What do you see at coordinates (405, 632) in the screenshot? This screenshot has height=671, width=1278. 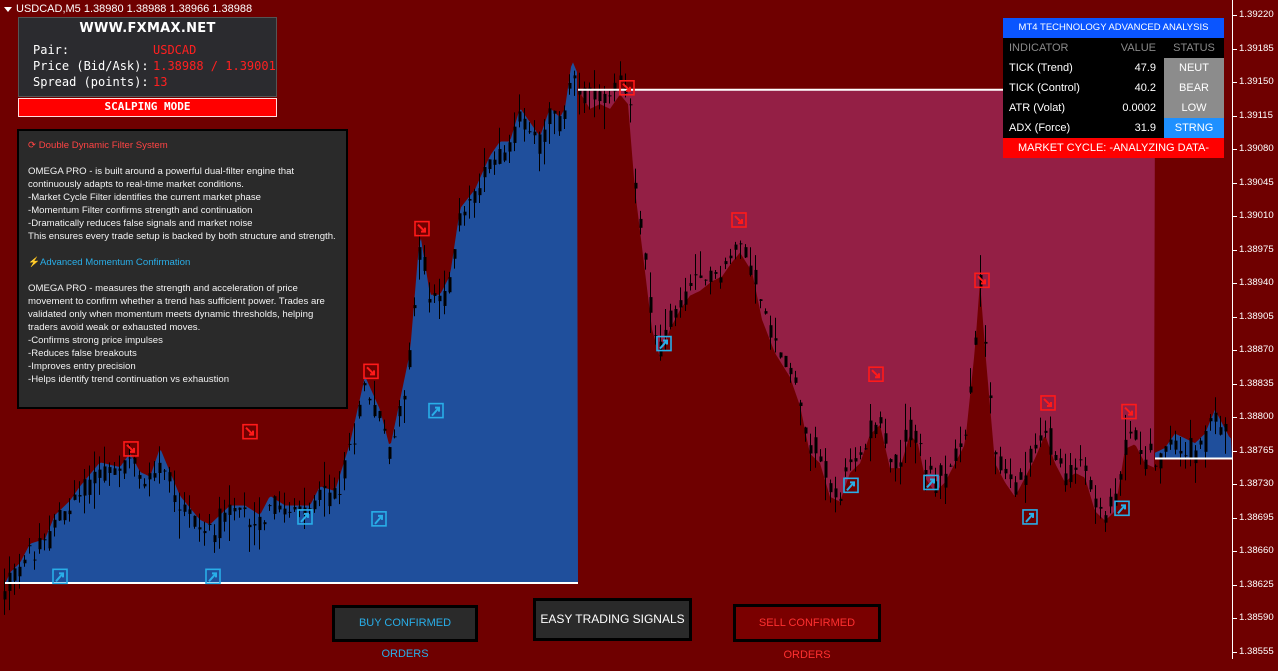 I see `buy-confirmed-orders-button: BUY CONFIRMED ORDERS` at bounding box center [405, 632].